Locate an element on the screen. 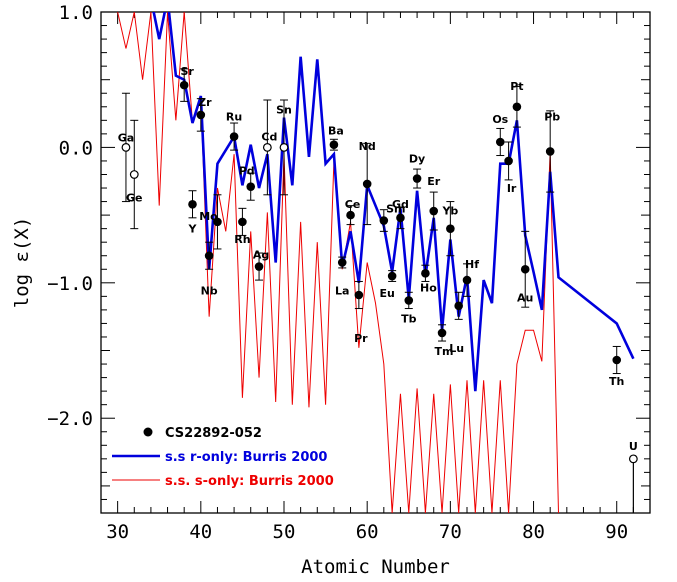  y-axis-title: log ε(X) is located at coordinates (22, 263).